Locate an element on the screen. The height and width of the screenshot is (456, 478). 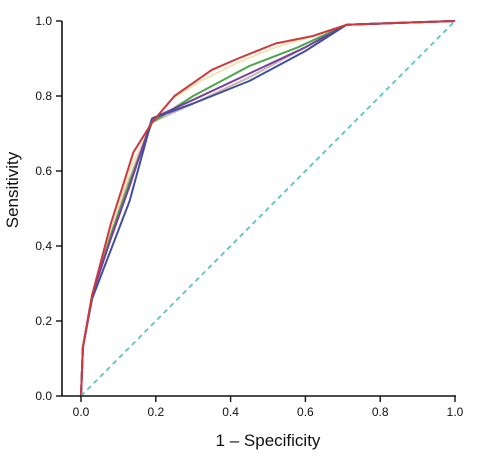
x-tick-label: 1.0 is located at coordinates (455, 412).